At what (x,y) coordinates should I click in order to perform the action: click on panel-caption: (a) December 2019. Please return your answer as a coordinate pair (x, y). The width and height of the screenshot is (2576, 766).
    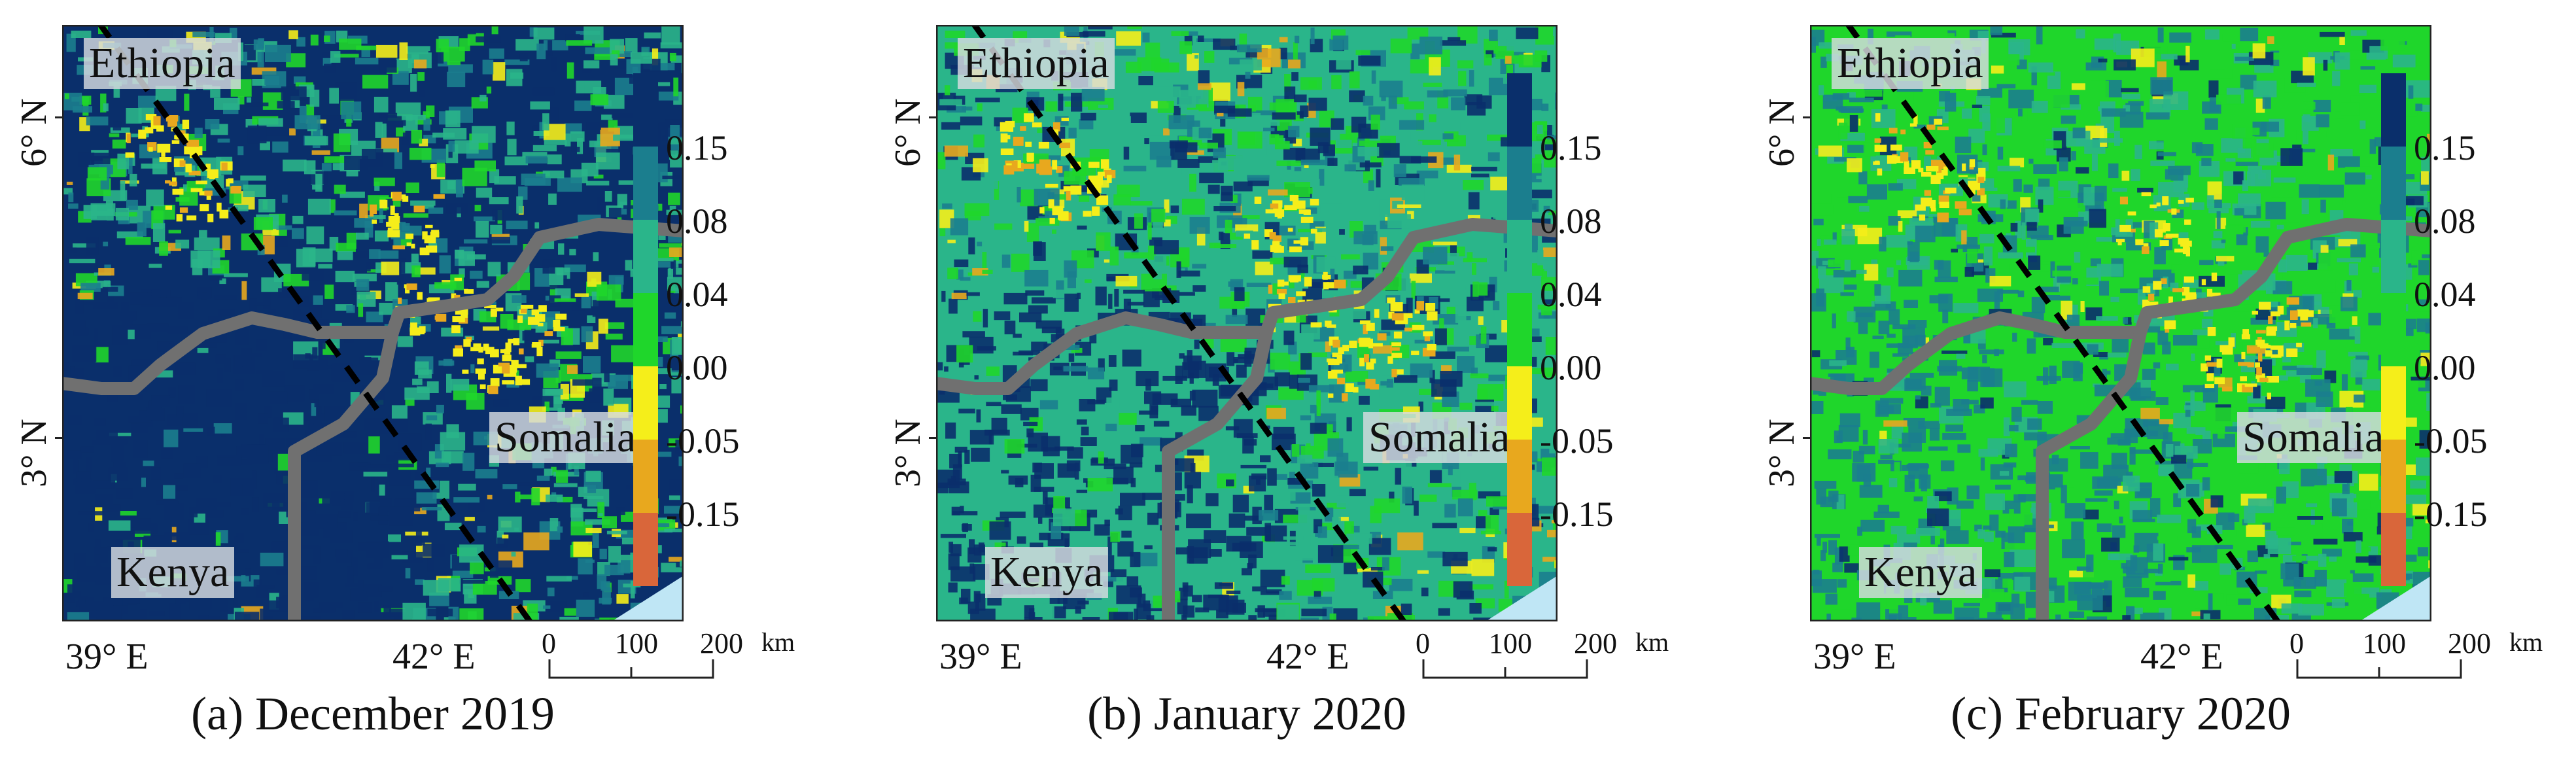
    Looking at the image, I should click on (373, 714).